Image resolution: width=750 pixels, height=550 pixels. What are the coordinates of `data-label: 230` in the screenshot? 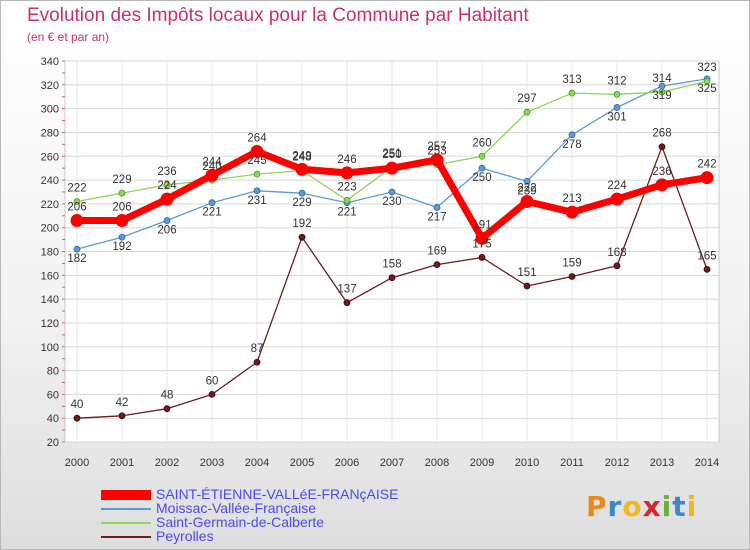 It's located at (391, 202).